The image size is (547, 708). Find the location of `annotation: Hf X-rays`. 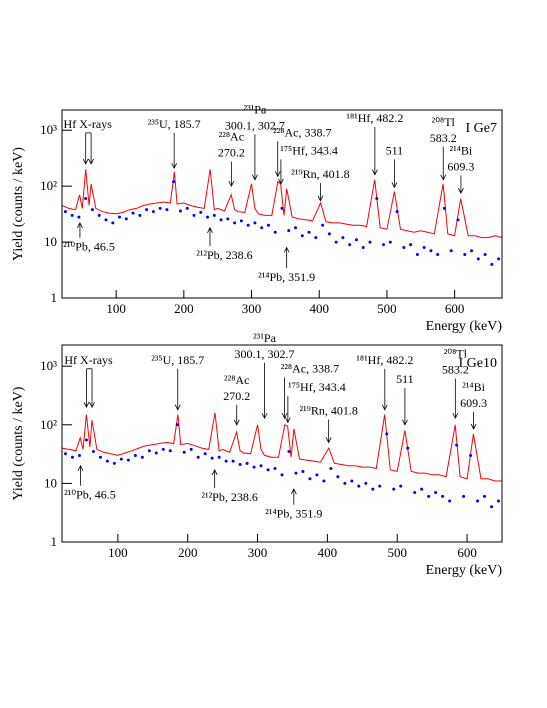

annotation: Hf X-rays is located at coordinates (88, 360).